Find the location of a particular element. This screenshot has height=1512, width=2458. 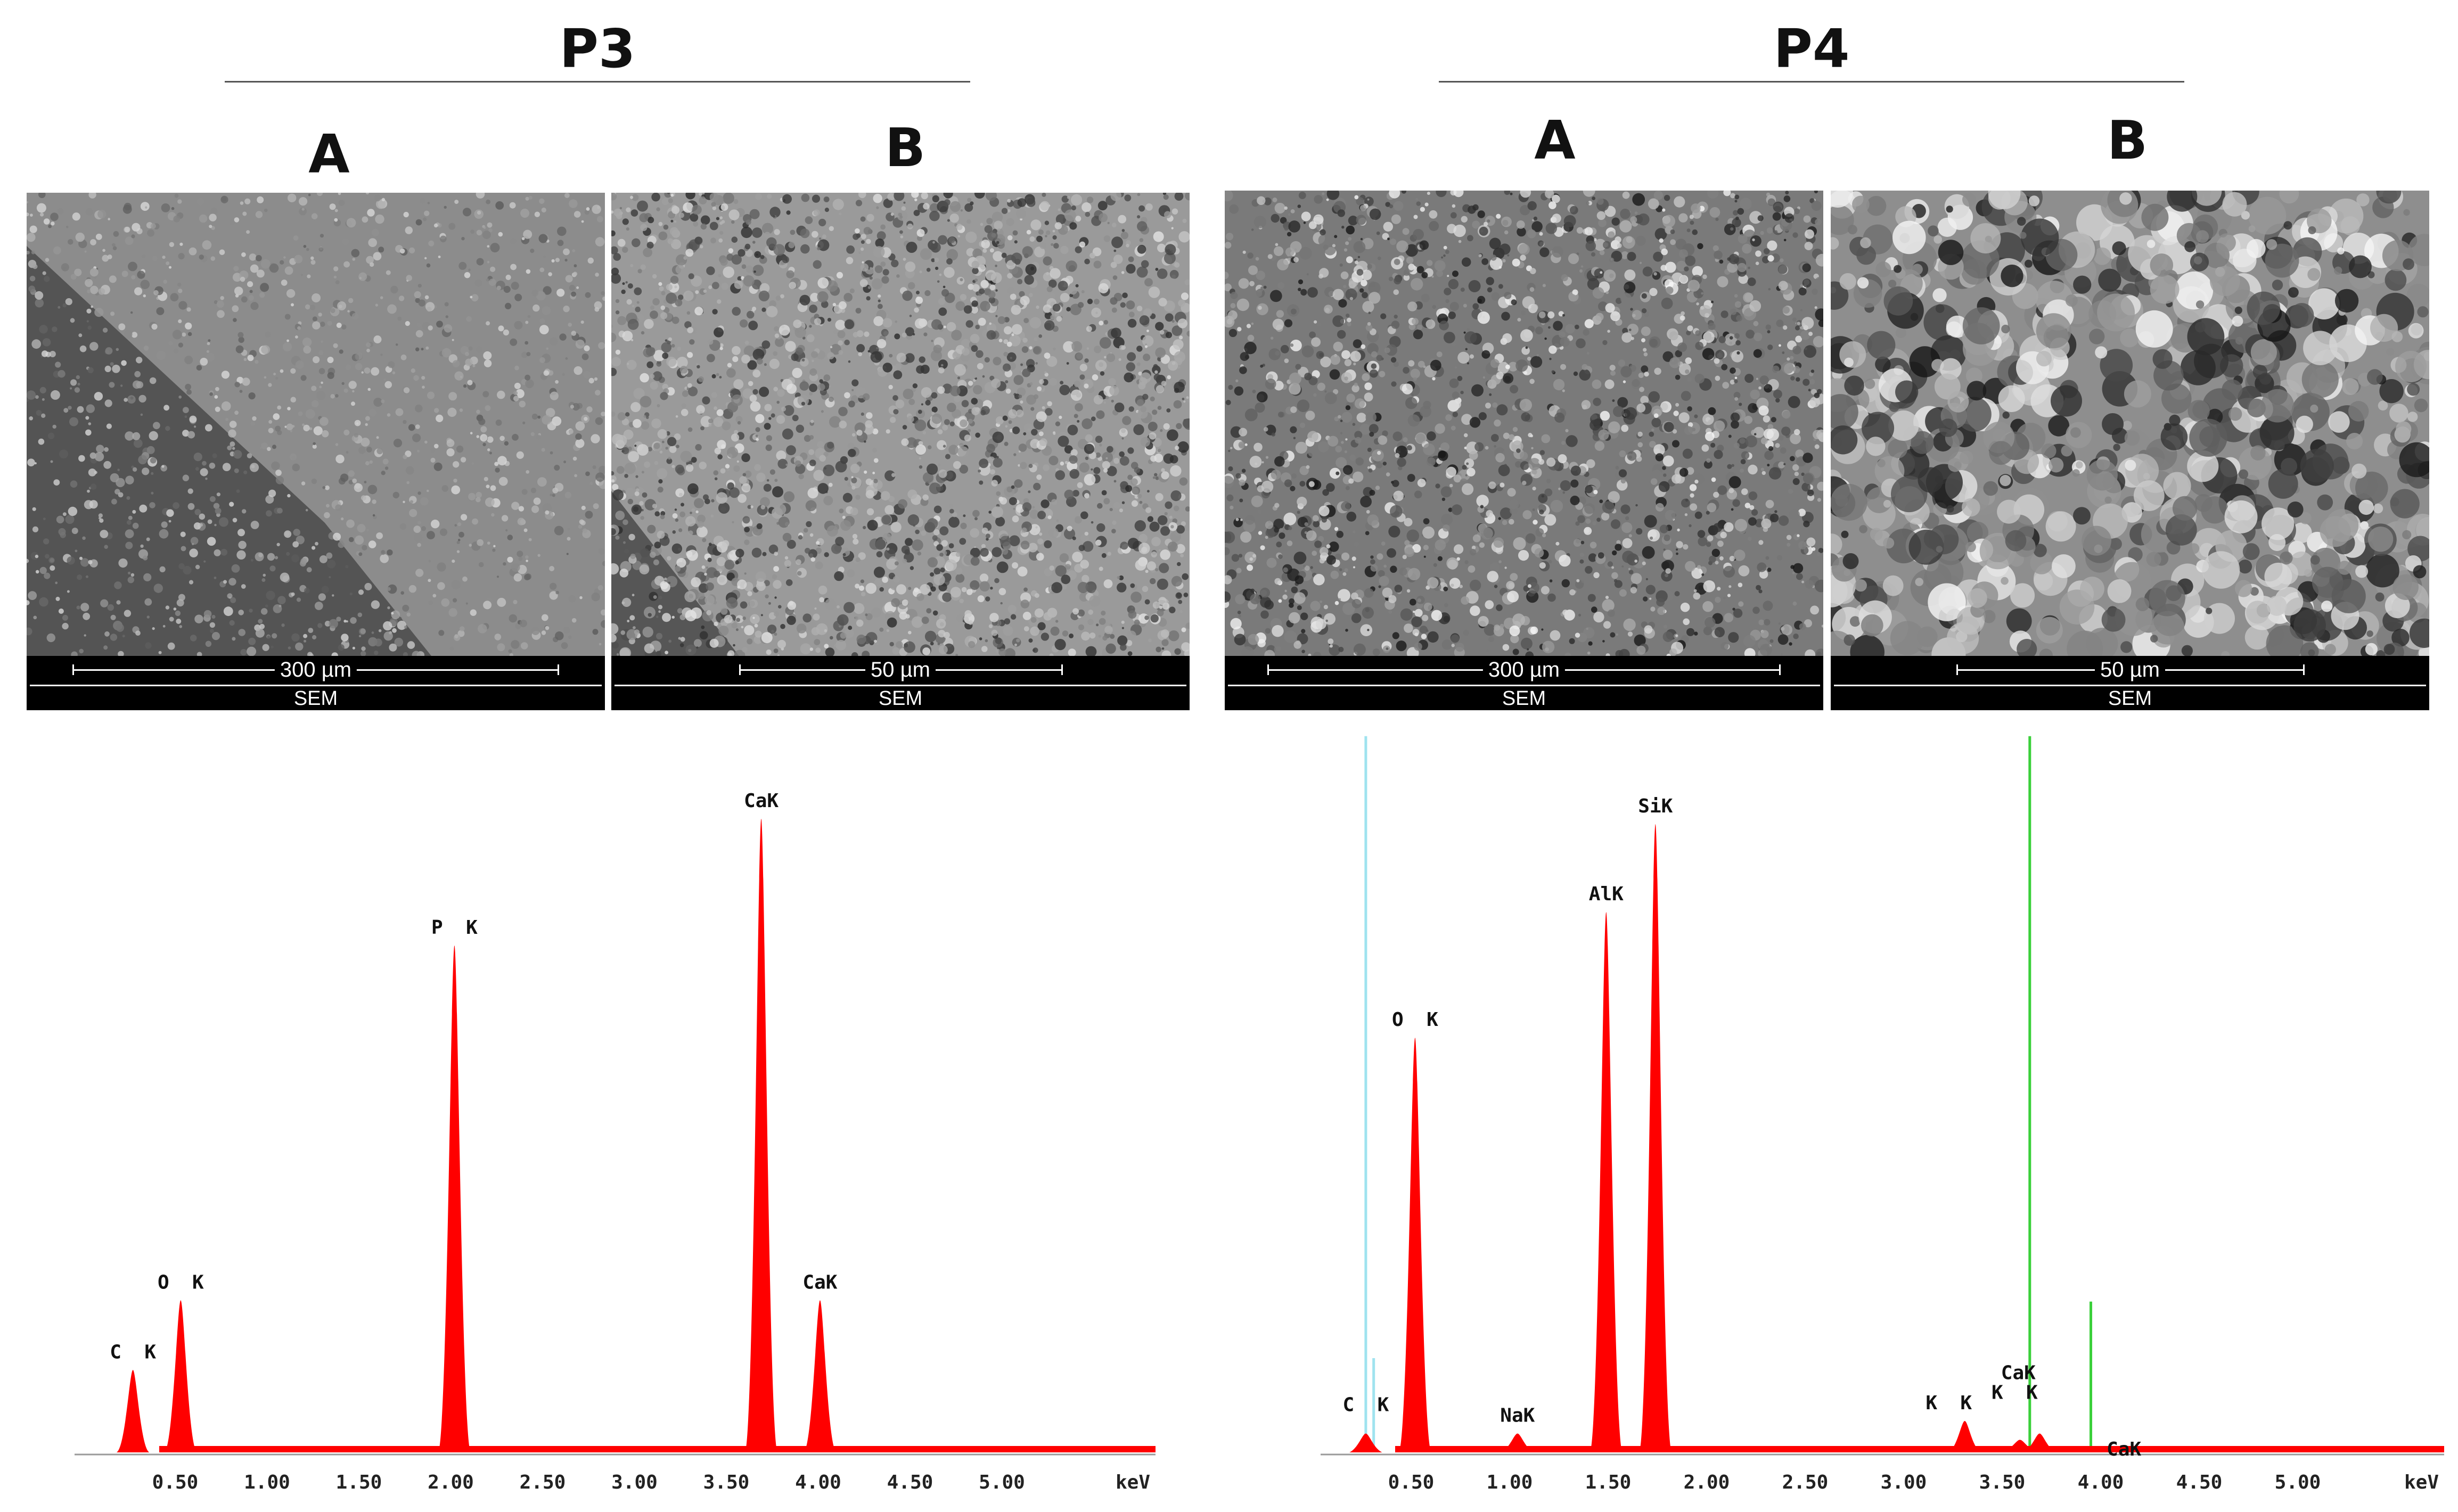

scale-bar-label-p4-b: 50 µm is located at coordinates (2130, 670).